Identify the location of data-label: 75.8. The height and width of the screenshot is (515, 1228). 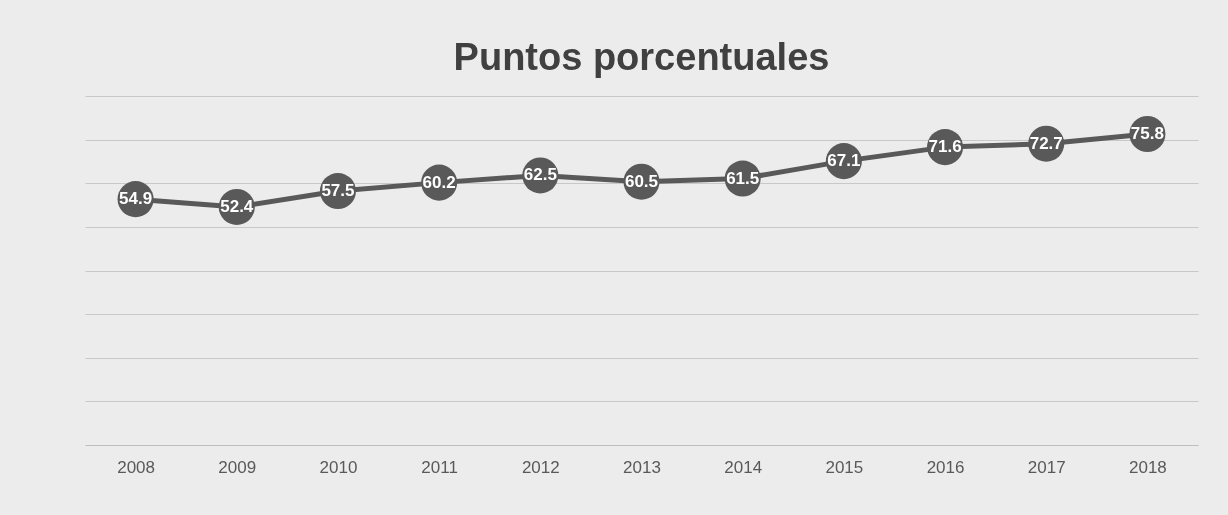
(1147, 134).